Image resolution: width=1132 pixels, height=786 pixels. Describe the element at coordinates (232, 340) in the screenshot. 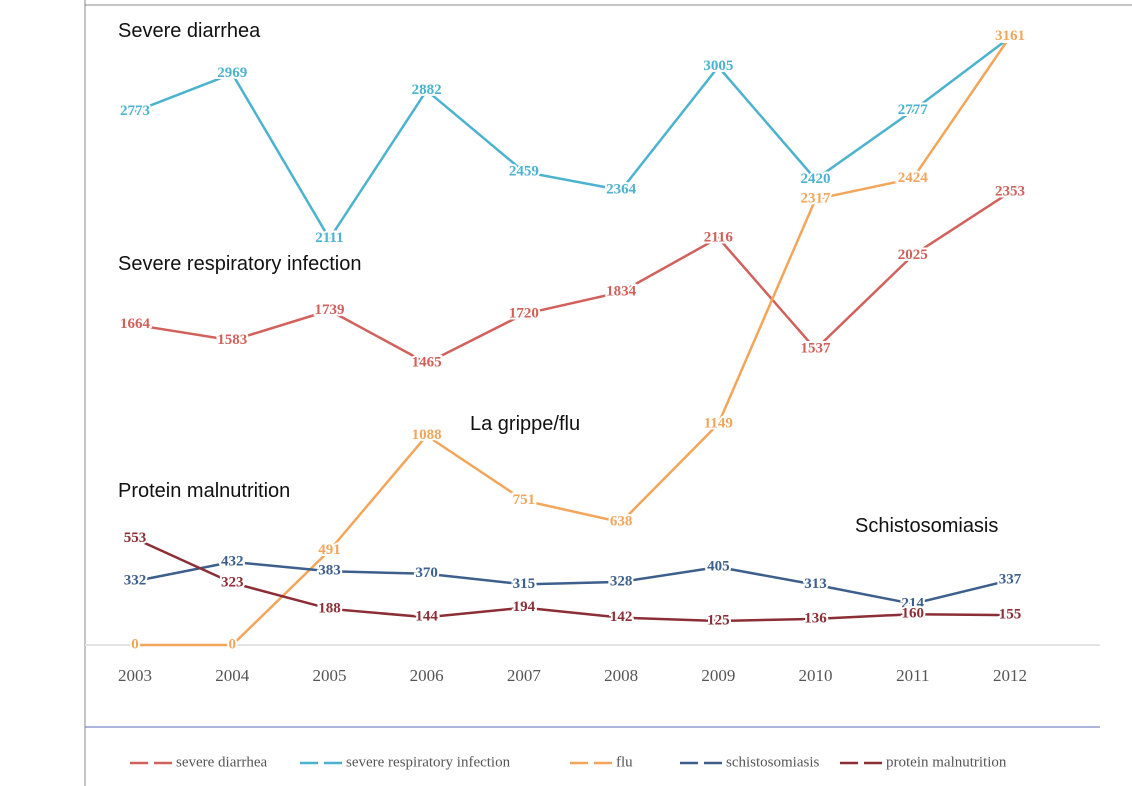

I see `data-label: 1583` at that location.